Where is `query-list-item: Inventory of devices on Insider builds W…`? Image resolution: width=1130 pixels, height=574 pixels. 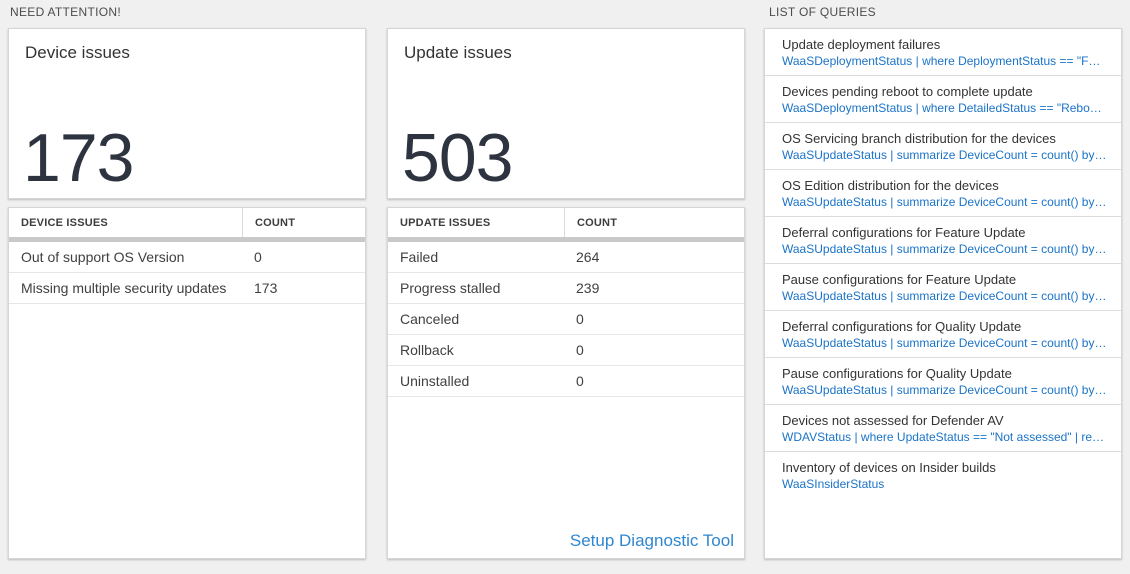 query-list-item: Inventory of devices on Insider builds W… is located at coordinates (943, 475).